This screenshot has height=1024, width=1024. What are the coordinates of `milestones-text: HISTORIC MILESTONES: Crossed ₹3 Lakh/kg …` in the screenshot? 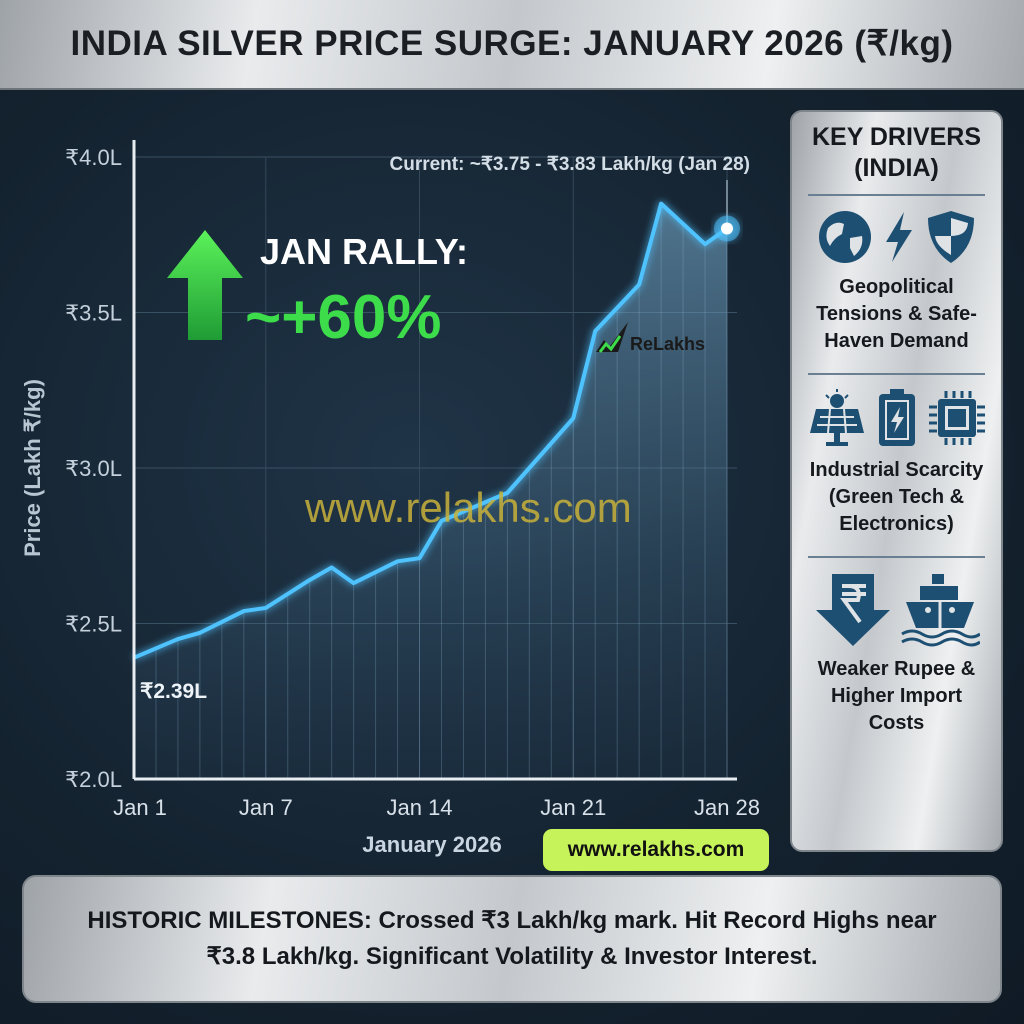 It's located at (512, 938).